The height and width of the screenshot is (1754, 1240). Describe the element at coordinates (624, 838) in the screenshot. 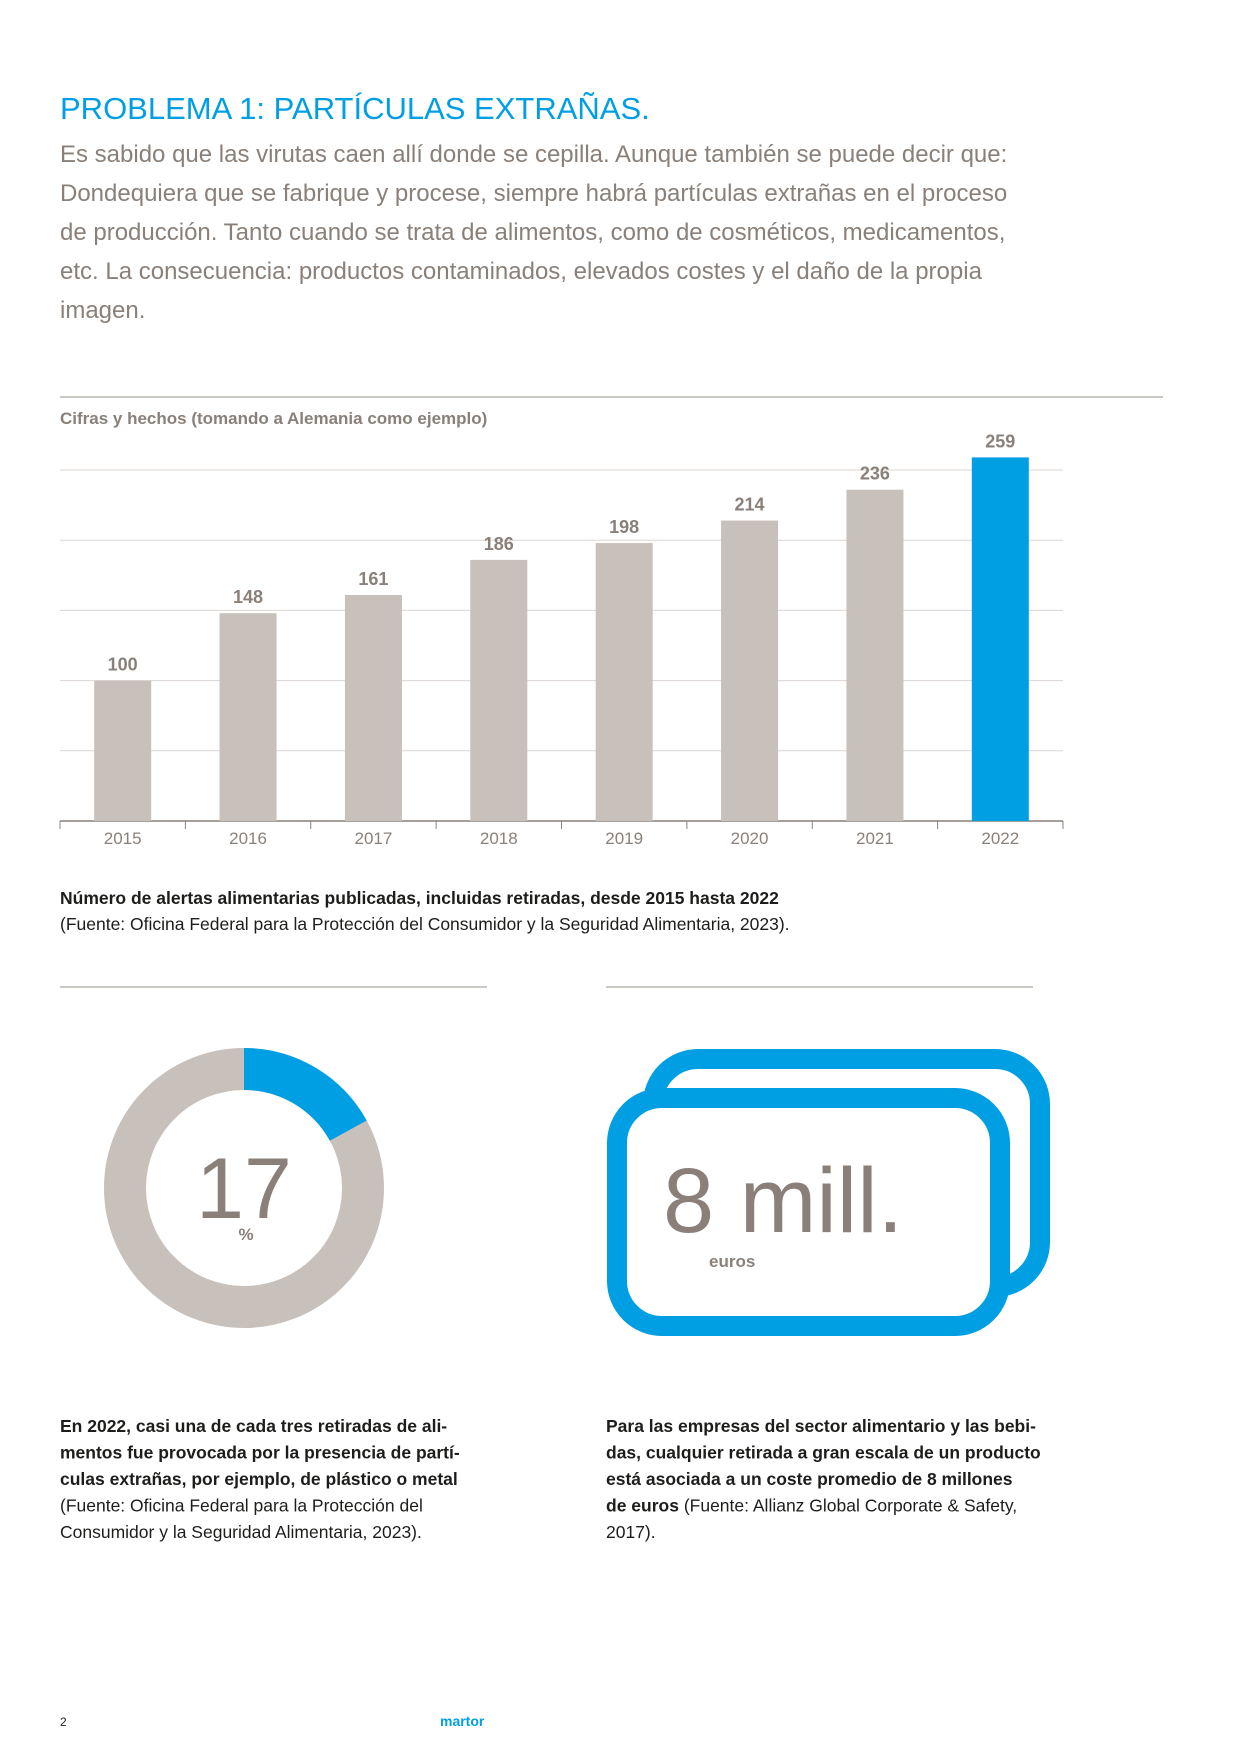

I see `x-tick-label: 2019` at that location.